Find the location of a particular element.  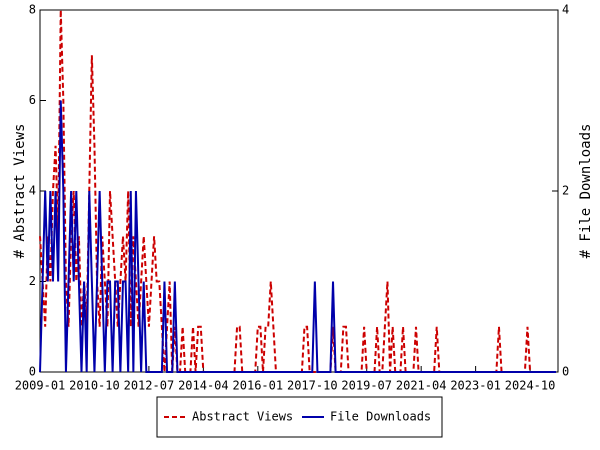

x-tick-label: 2024-10 is located at coordinates (530, 386).